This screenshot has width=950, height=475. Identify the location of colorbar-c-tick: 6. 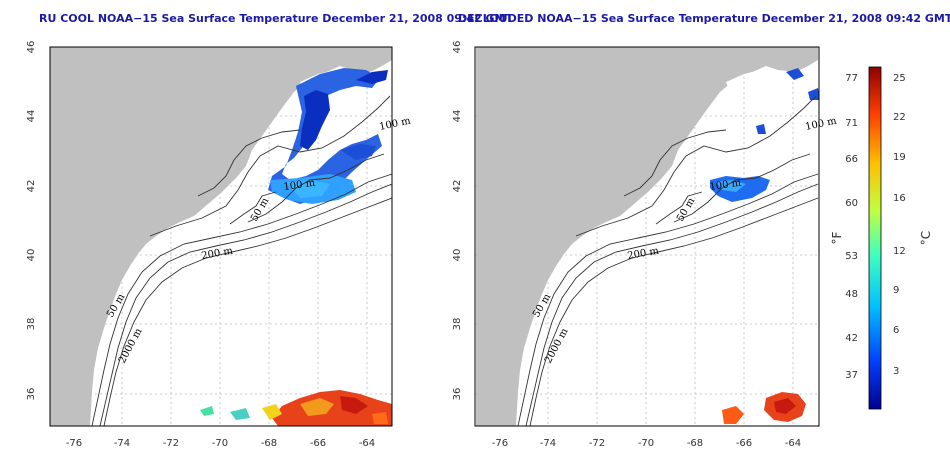
(896, 330).